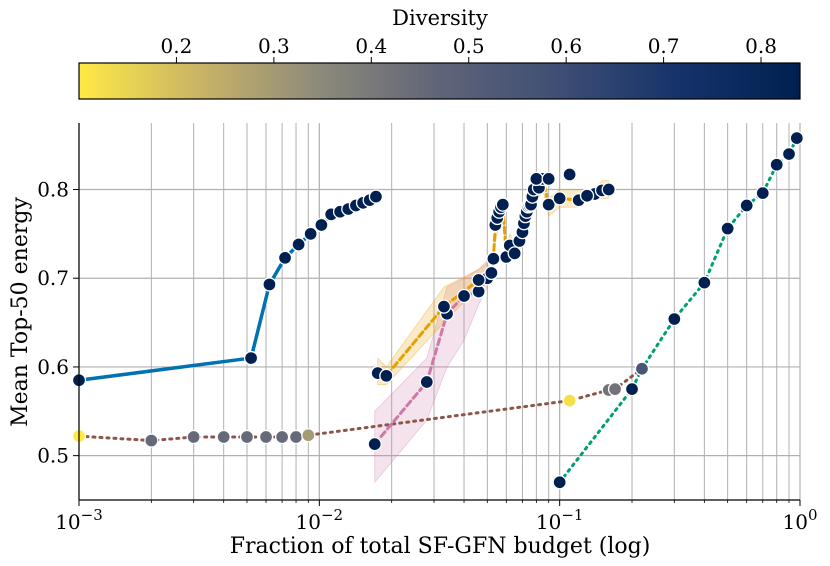 Image resolution: width=830 pixels, height=566 pixels. Describe the element at coordinates (53, 190) in the screenshot. I see `y-tick-label: 0.8` at that location.